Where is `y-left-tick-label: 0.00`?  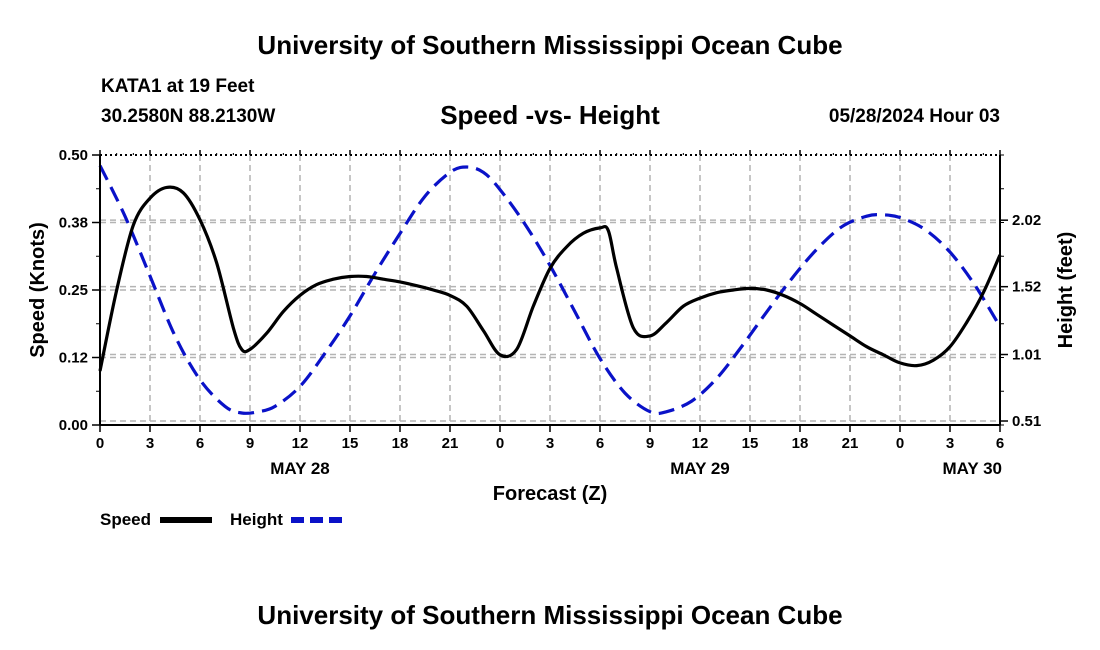 y-left-tick-label: 0.00 is located at coordinates (73, 425).